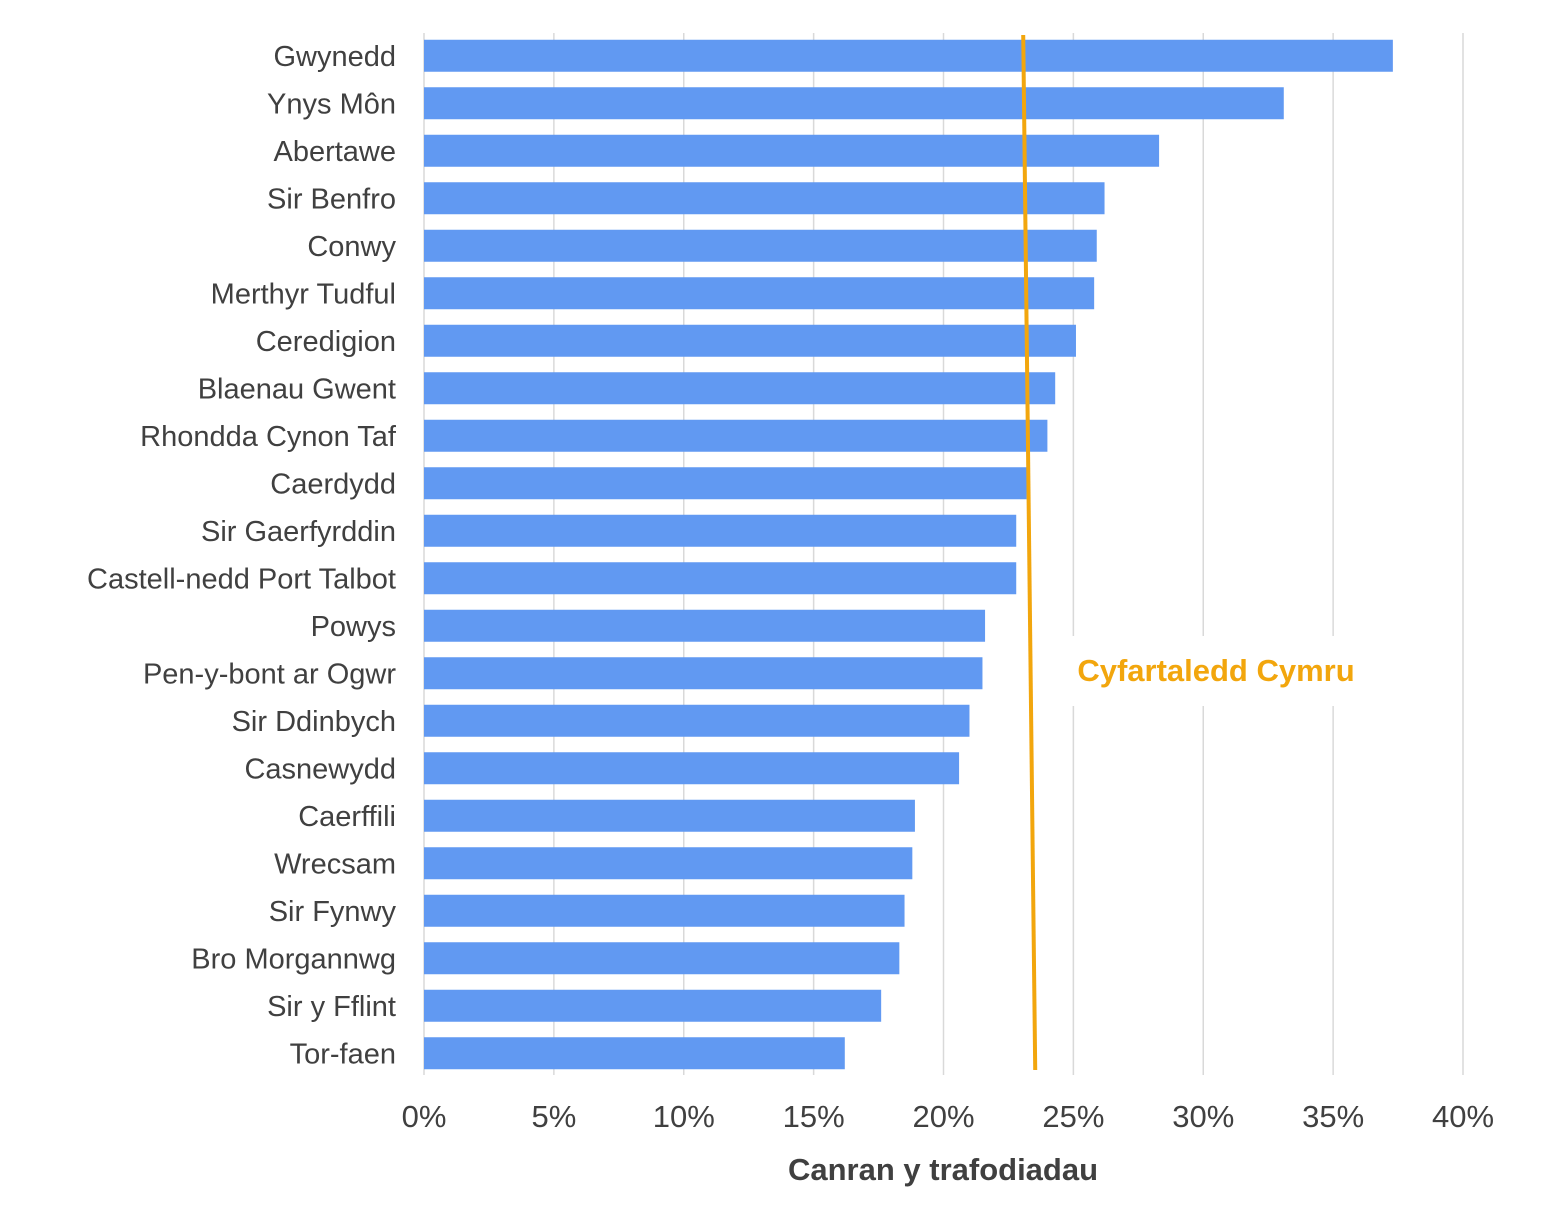  What do you see at coordinates (353, 627) in the screenshot?
I see `category-label: Powys` at bounding box center [353, 627].